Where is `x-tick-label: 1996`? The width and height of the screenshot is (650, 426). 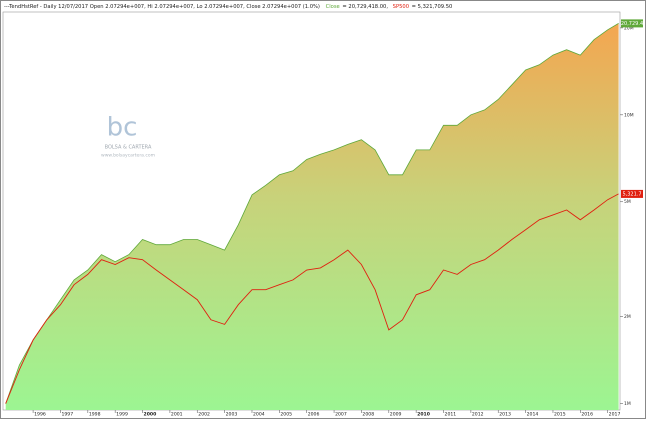 x-tick-label: 1996 is located at coordinates (40, 415).